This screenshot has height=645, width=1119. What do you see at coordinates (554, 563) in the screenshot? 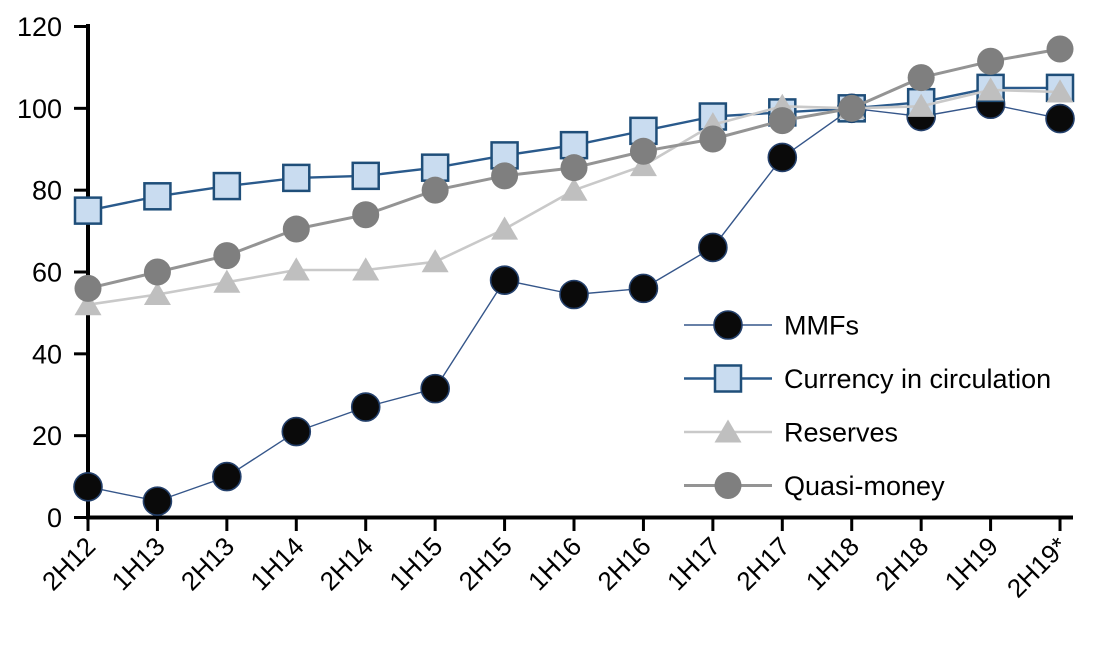
I see `x-tick-label-1h16: 1H16` at bounding box center [554, 563].